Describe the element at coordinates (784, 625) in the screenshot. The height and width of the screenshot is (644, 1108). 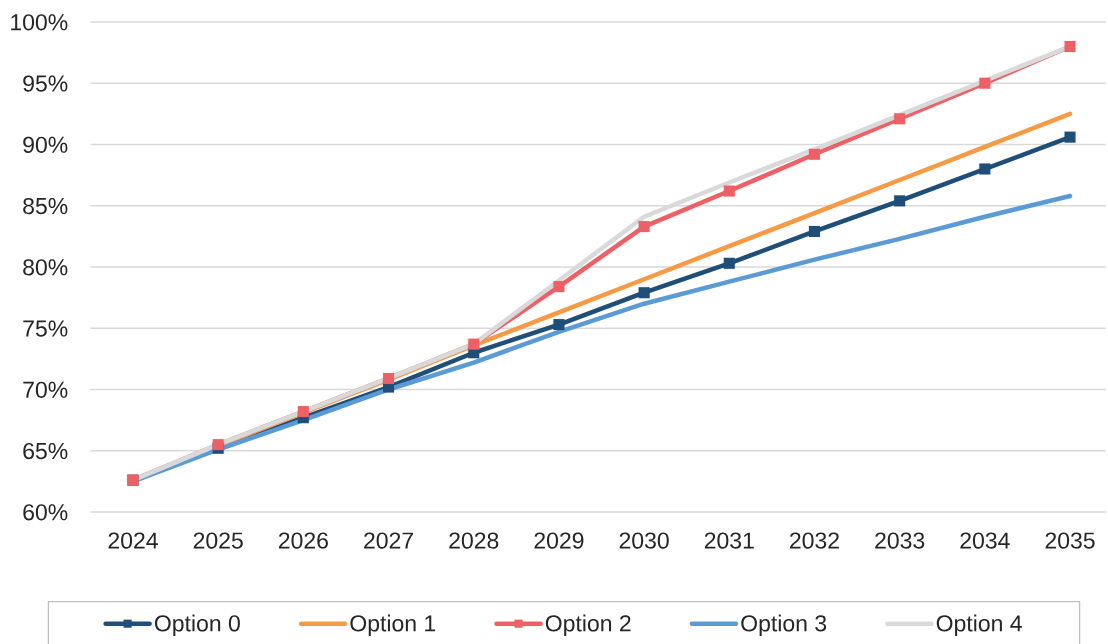
I see `legend-label: Option 3` at that location.